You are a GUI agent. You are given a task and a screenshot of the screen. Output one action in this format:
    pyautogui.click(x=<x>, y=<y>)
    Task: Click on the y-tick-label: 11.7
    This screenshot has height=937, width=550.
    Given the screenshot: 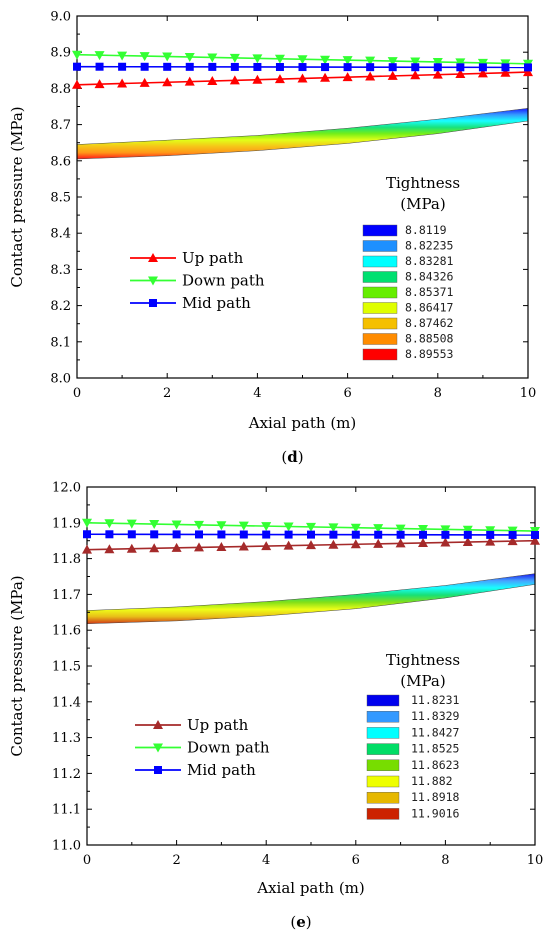 What is the action you would take?
    pyautogui.click(x=66, y=595)
    